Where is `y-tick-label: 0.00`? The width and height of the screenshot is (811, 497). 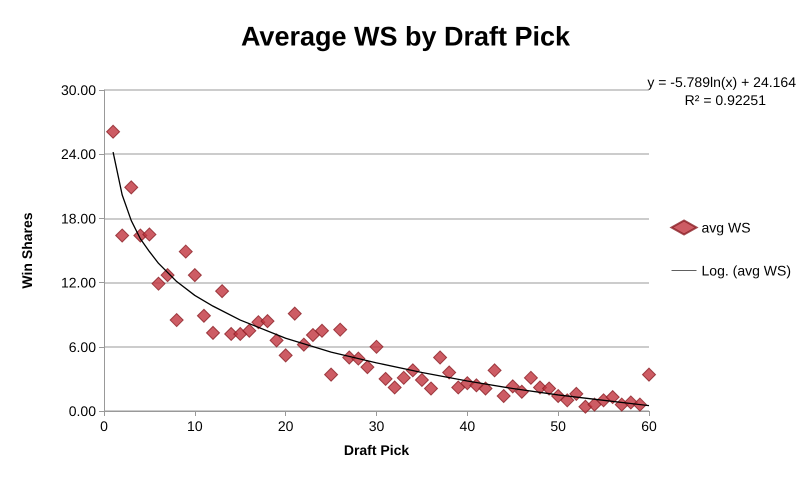 y-tick-label: 0.00 is located at coordinates (82, 411).